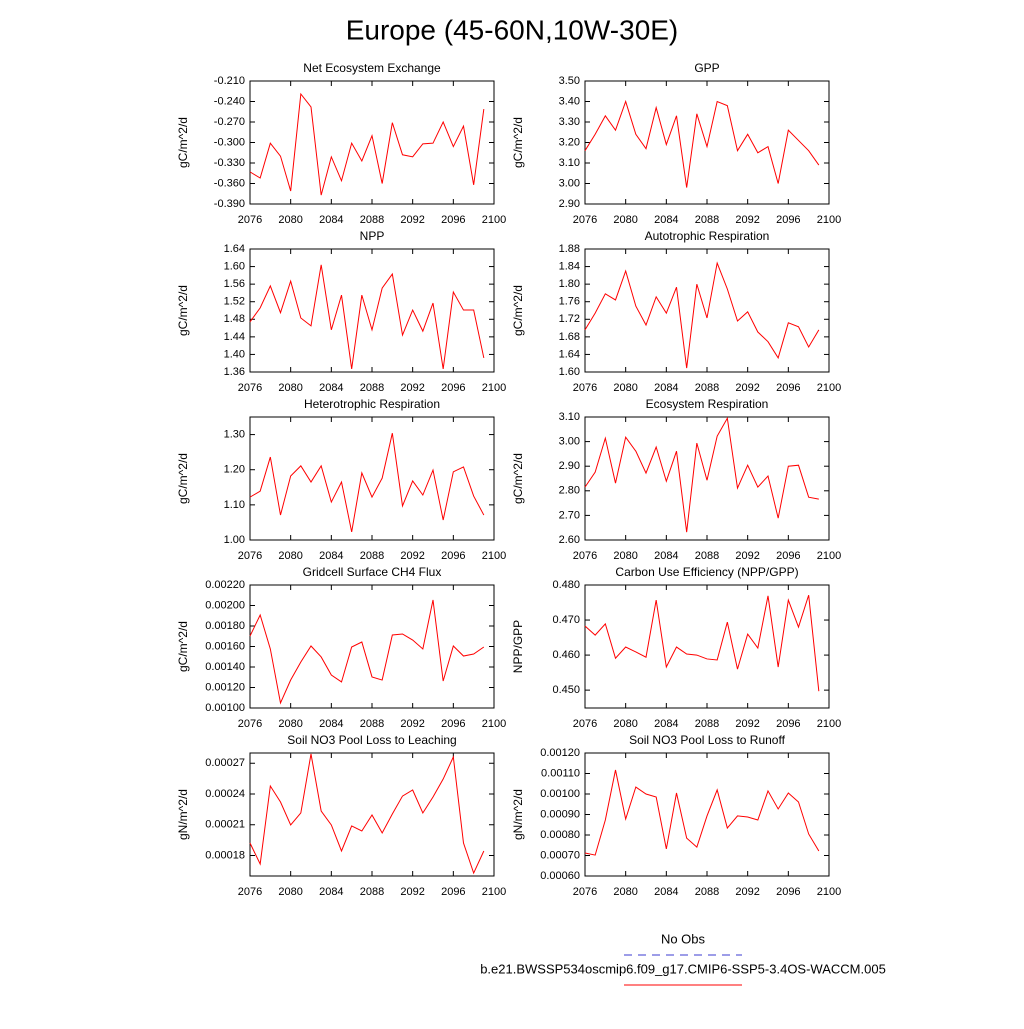  Describe the element at coordinates (225, 646) in the screenshot. I see `y-tick-label: 0.00160` at that location.